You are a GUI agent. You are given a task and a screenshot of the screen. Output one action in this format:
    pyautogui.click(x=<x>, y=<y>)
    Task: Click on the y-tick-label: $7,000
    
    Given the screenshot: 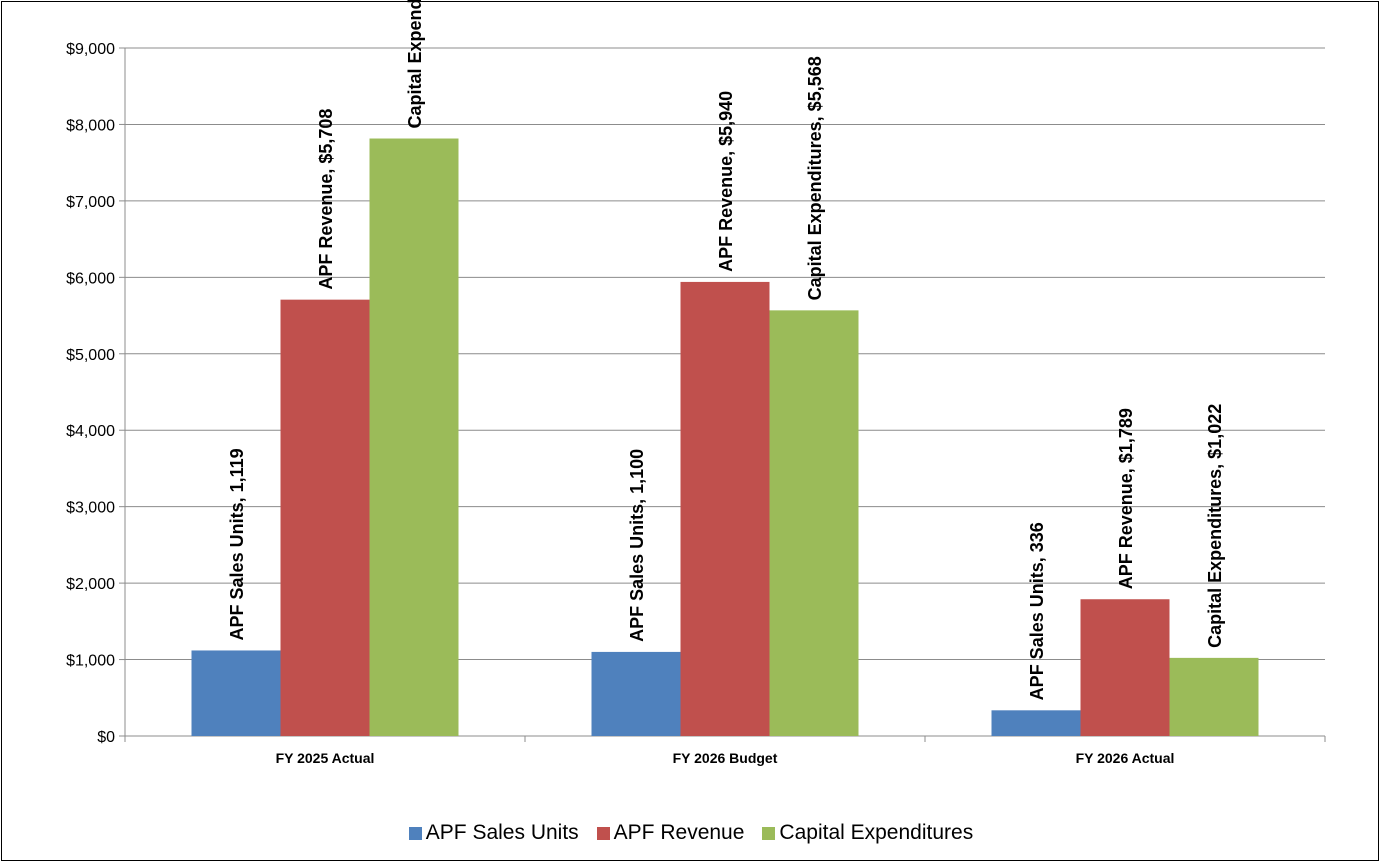 What is the action you would take?
    pyautogui.click(x=90, y=202)
    